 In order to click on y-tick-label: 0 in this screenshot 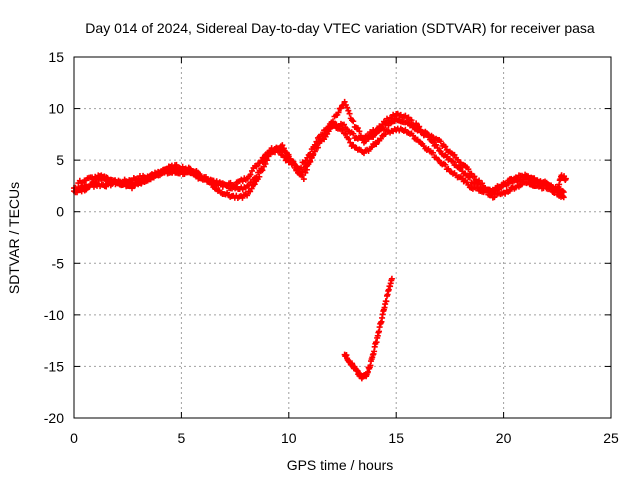, I will do `click(60, 212)`.